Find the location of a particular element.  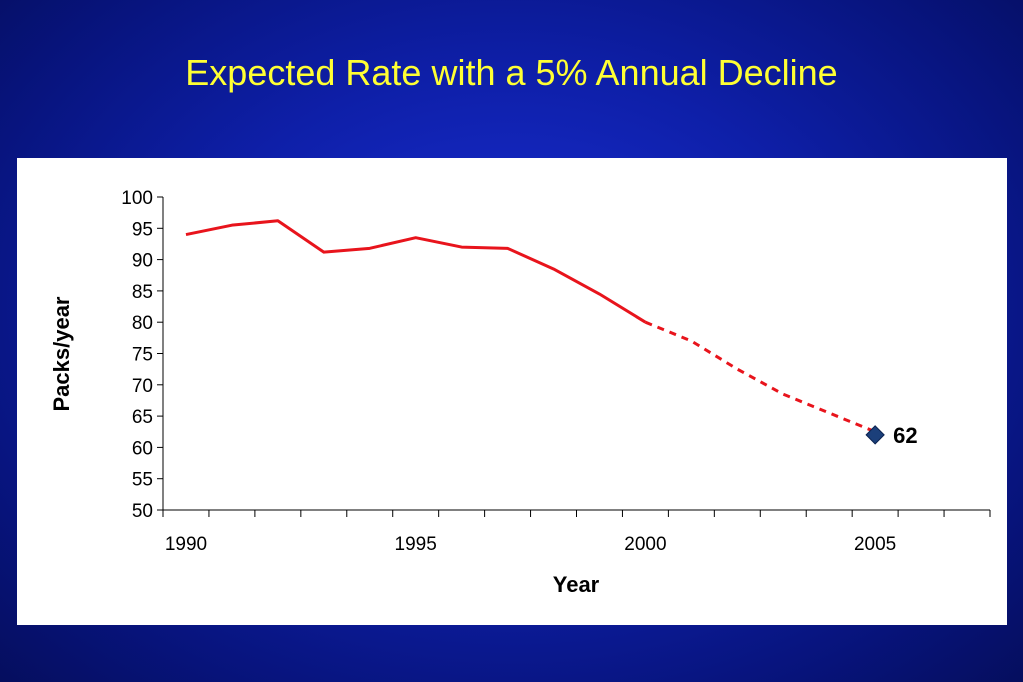

x-tick-label: 2005 is located at coordinates (875, 544).